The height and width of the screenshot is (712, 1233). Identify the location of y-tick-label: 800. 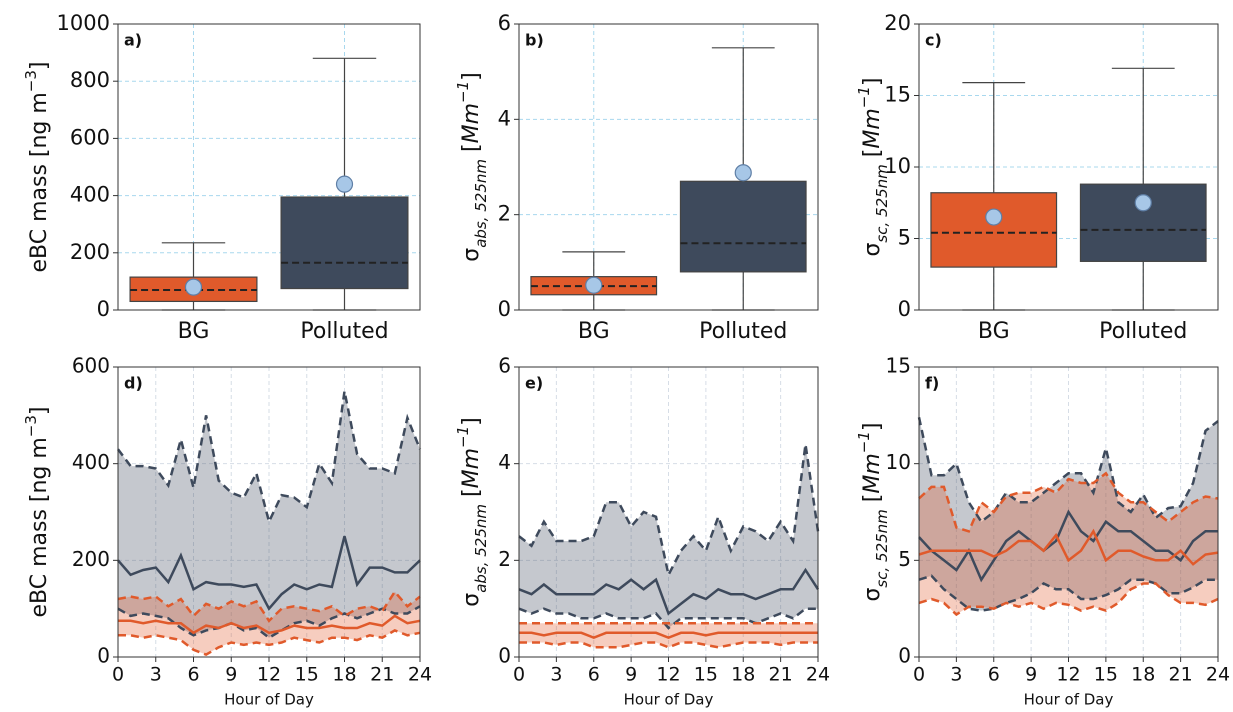
(90, 80).